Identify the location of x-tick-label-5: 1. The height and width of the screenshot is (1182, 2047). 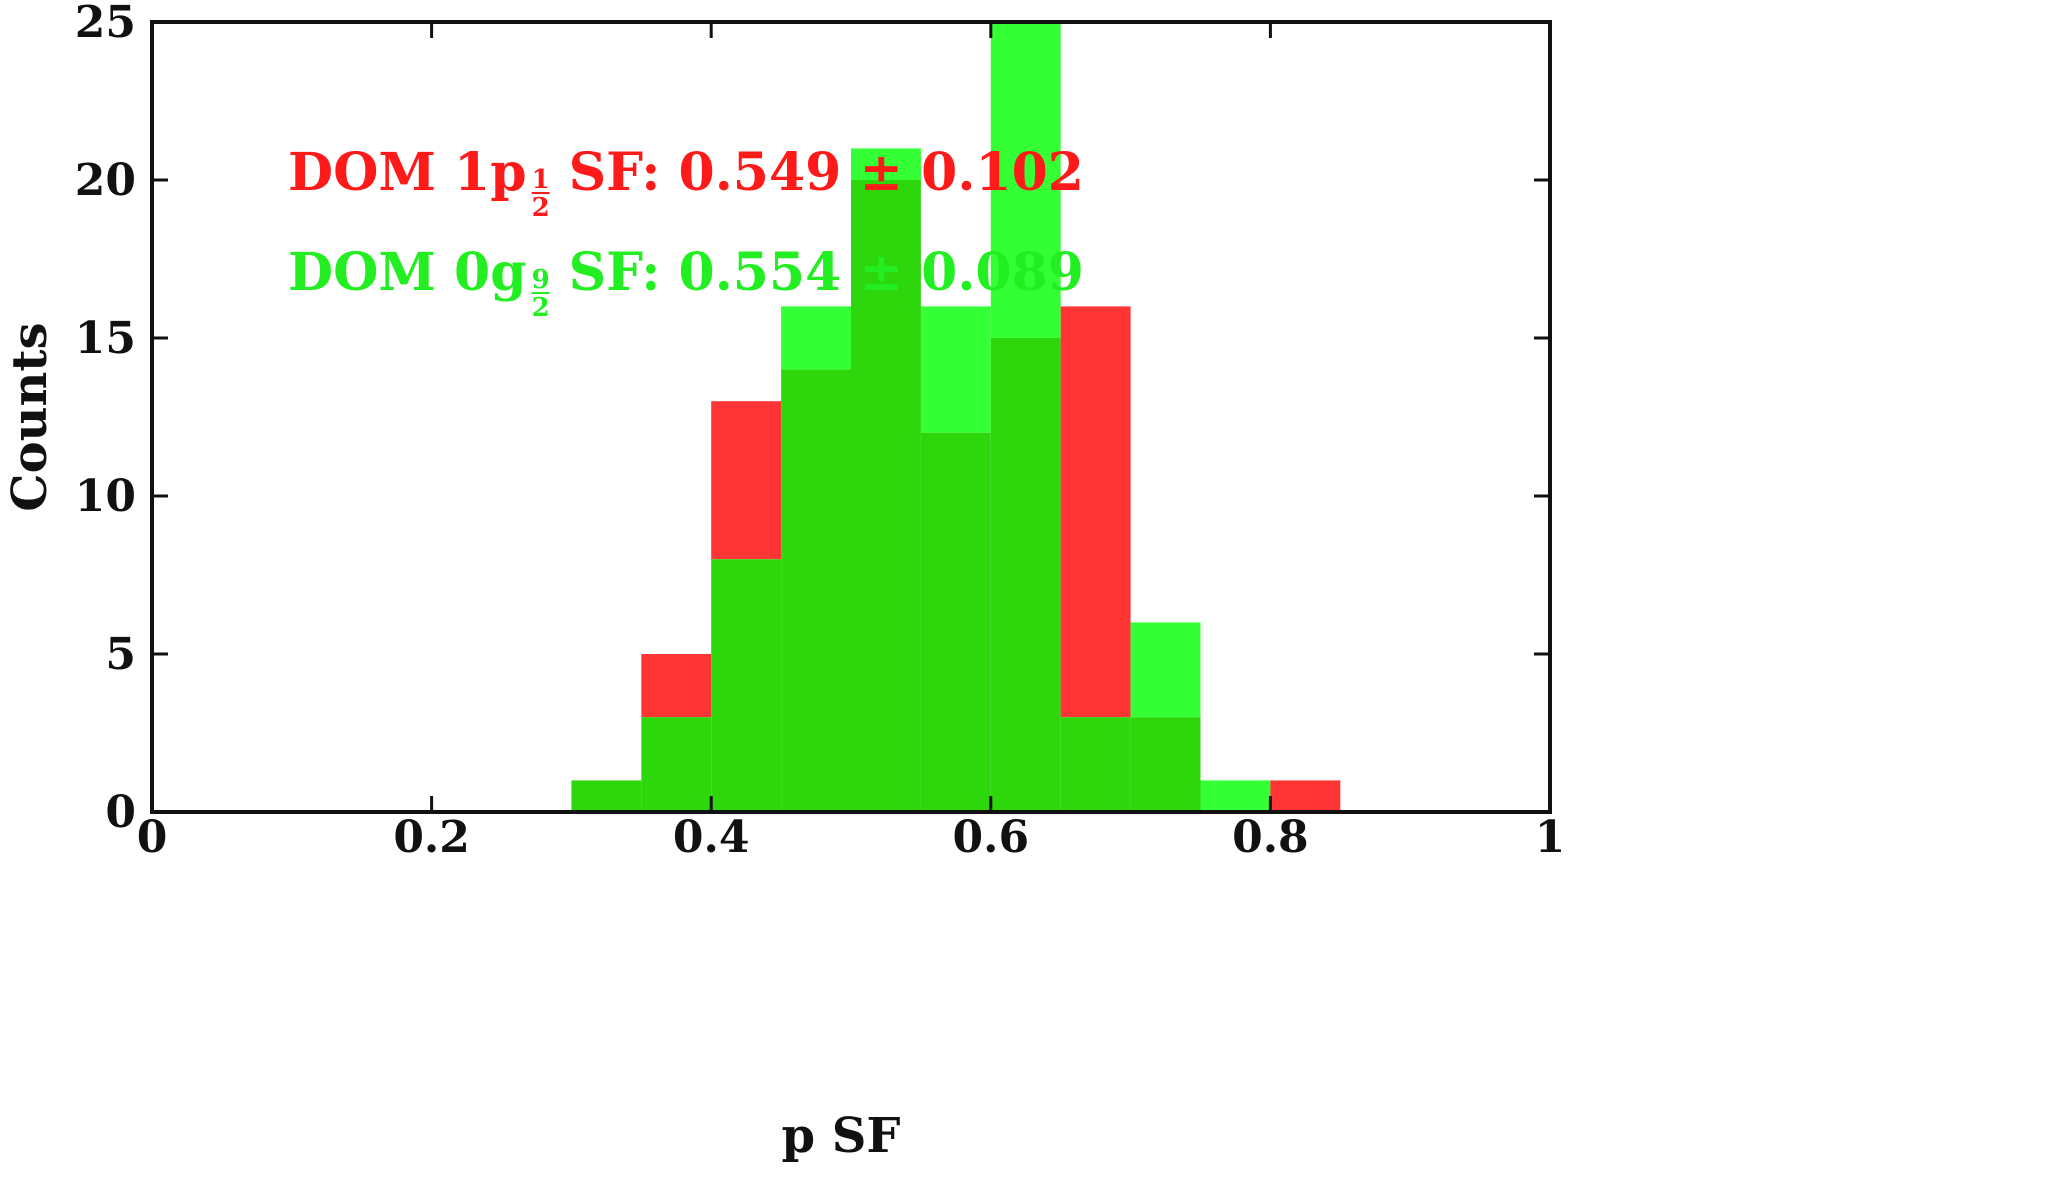
(1550, 837).